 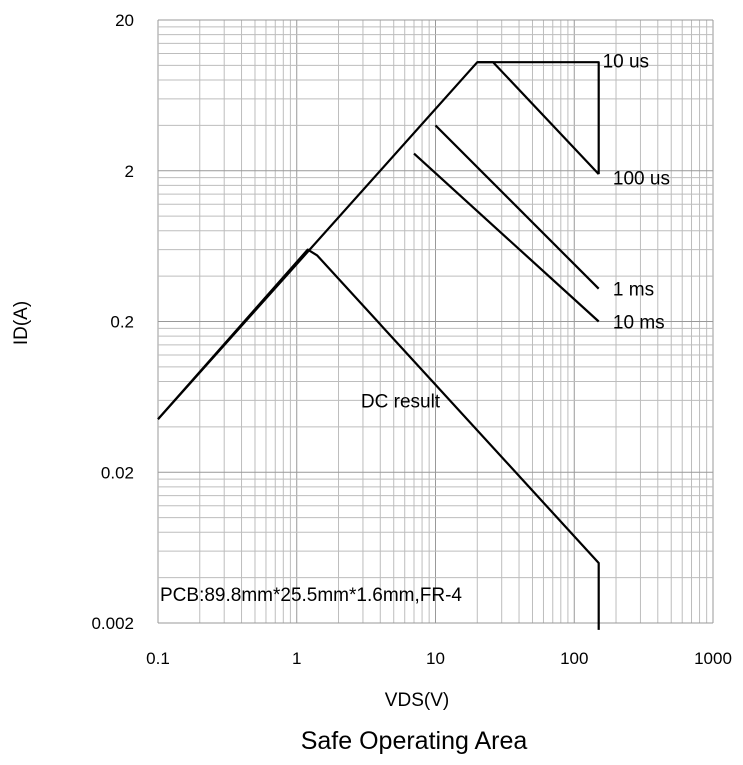 What do you see at coordinates (713, 658) in the screenshot?
I see `x-tick-label: 1000` at bounding box center [713, 658].